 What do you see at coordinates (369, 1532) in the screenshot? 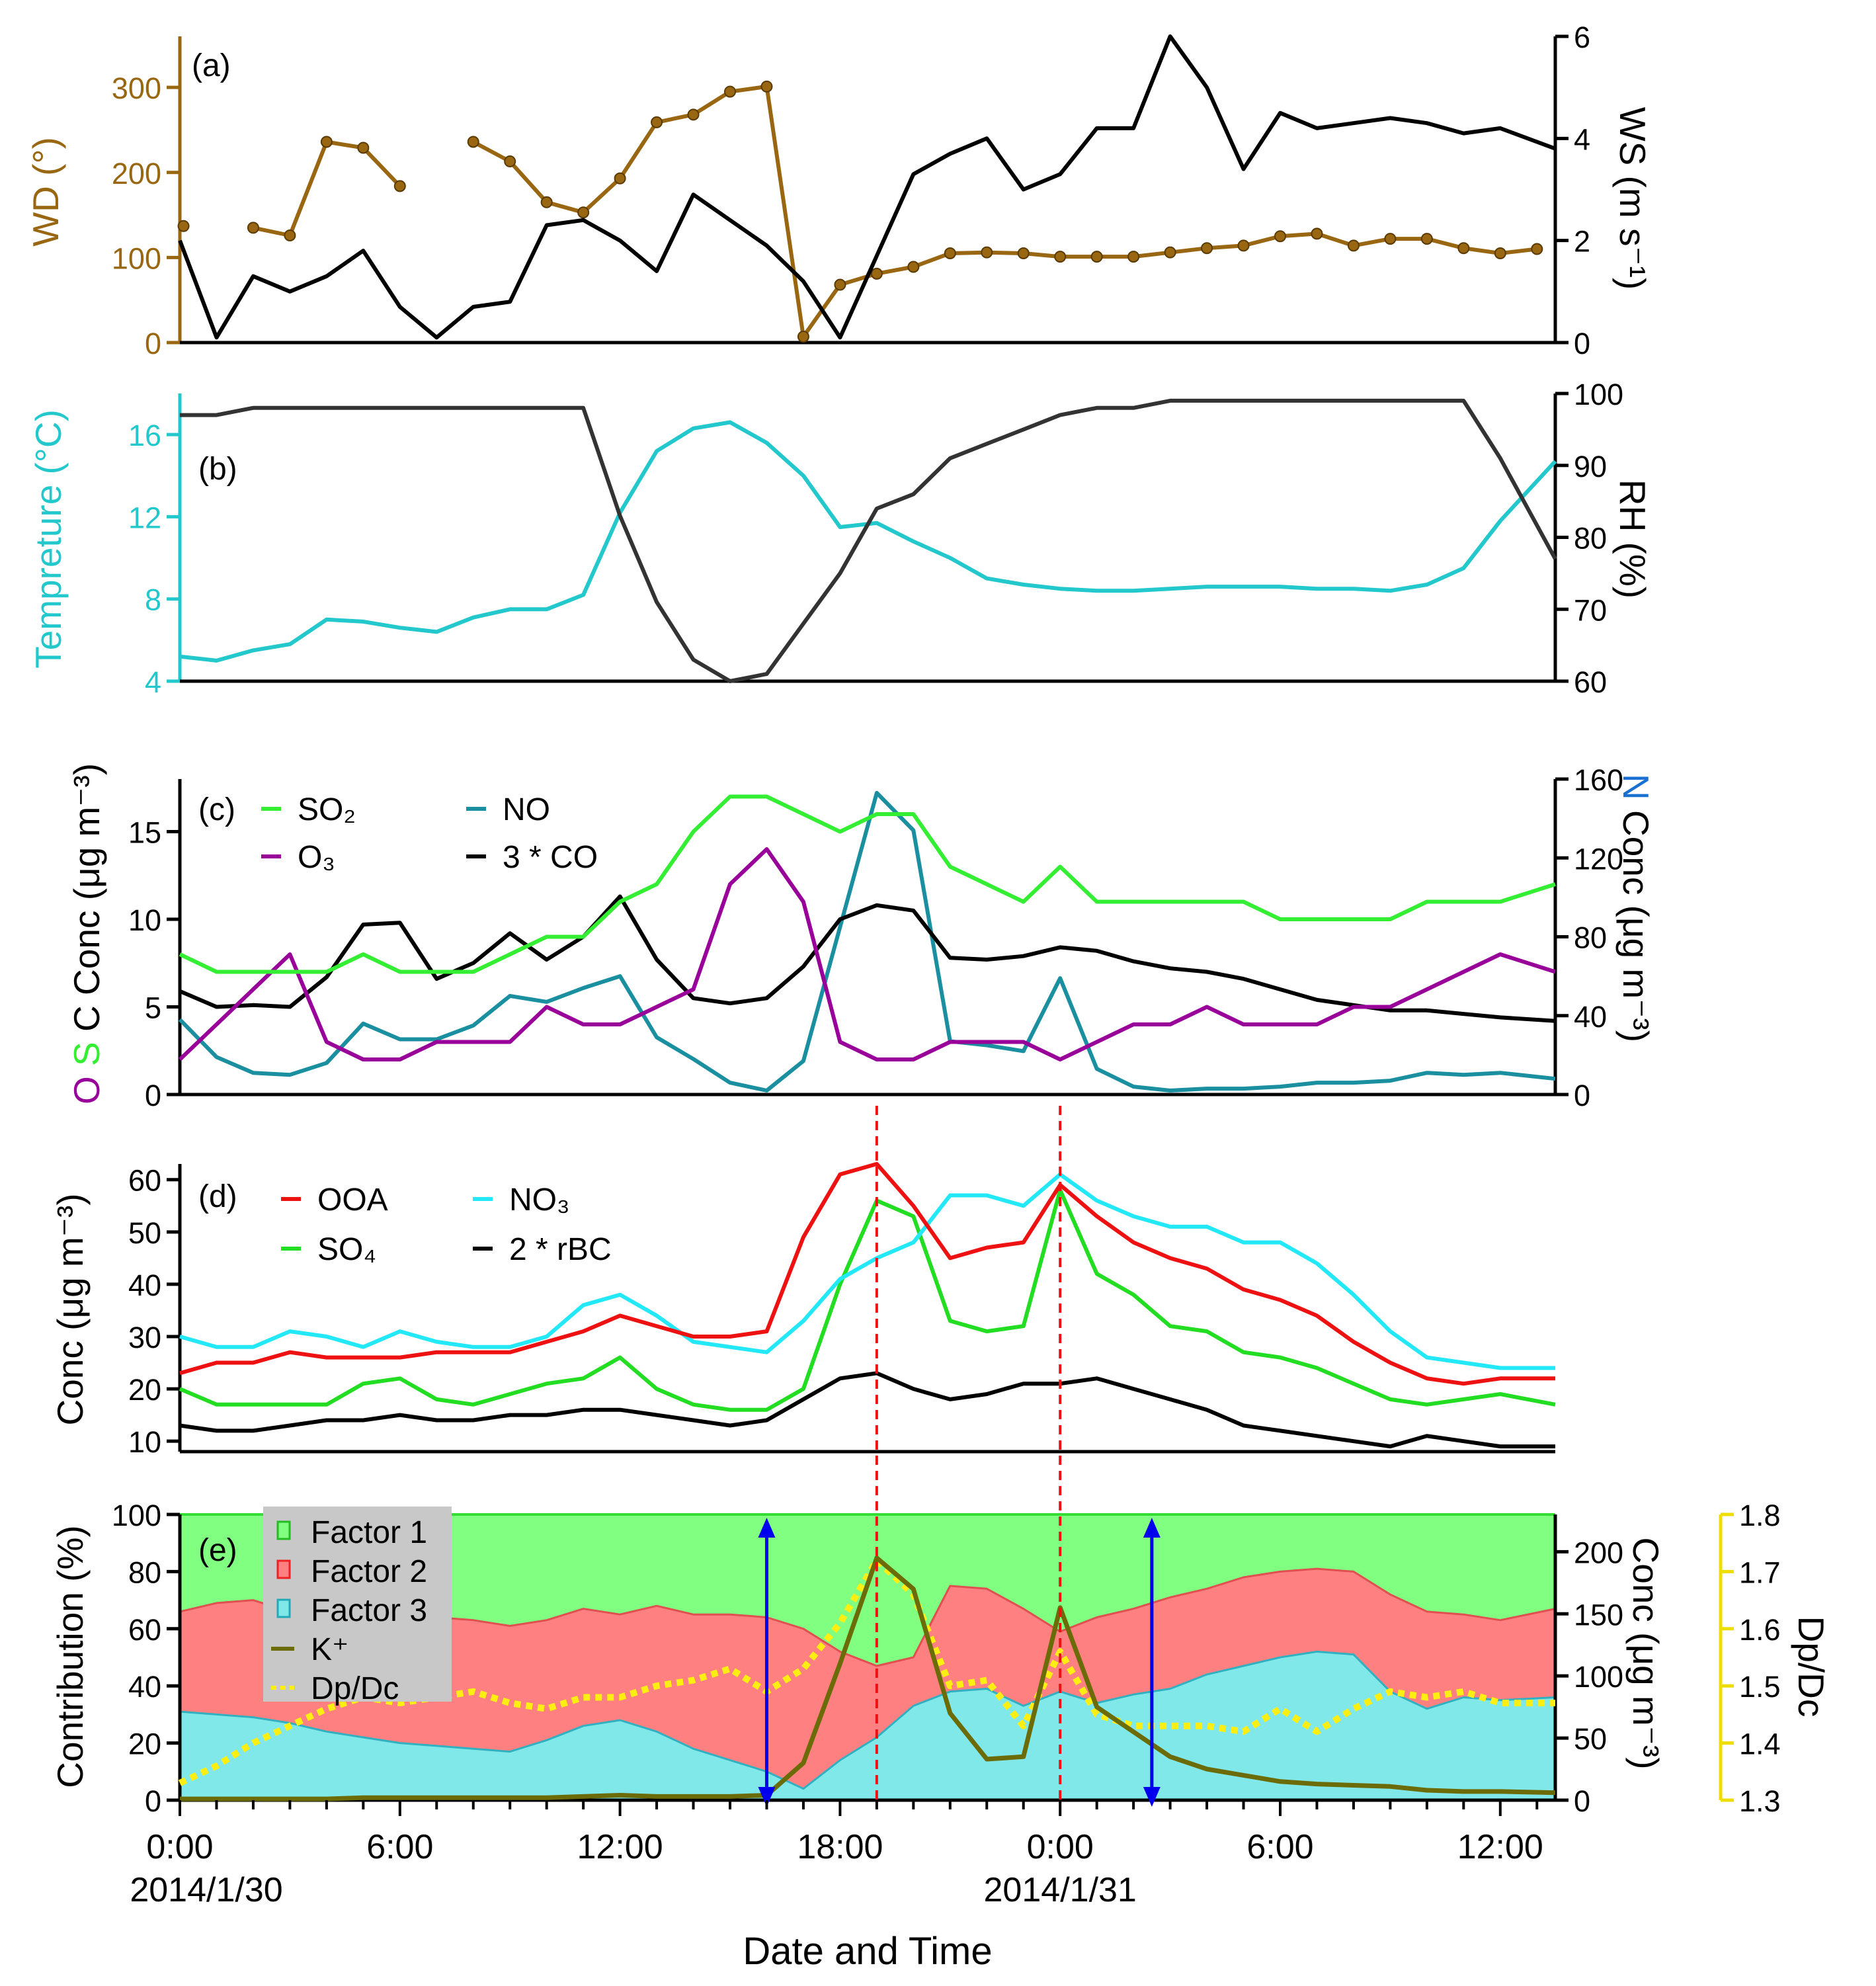
I see `legend-label-e-0: Factor 1` at bounding box center [369, 1532].